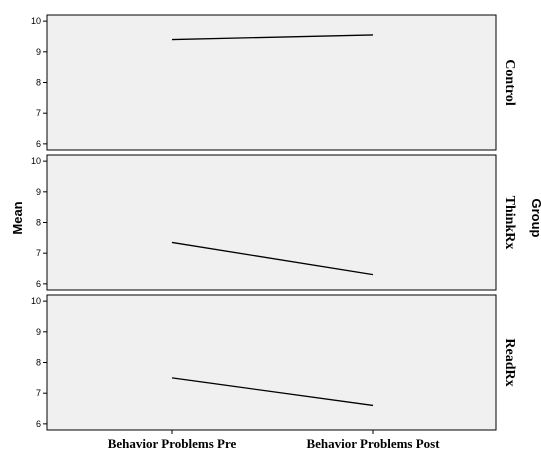  I want to click on x-tick-label: Behavior Problems Post, so click(373, 443).